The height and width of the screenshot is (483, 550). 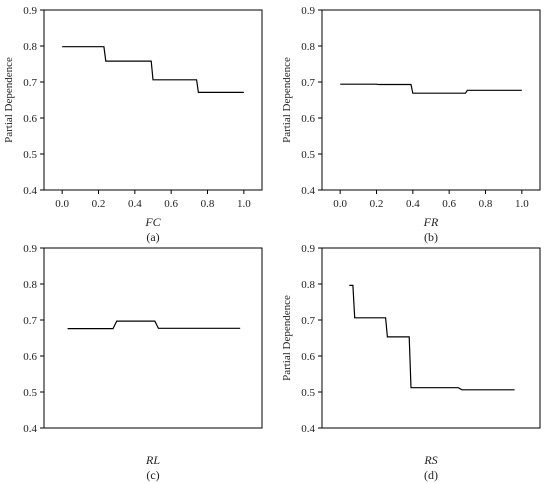 I want to click on x-axis-title: RL, so click(x=152, y=460).